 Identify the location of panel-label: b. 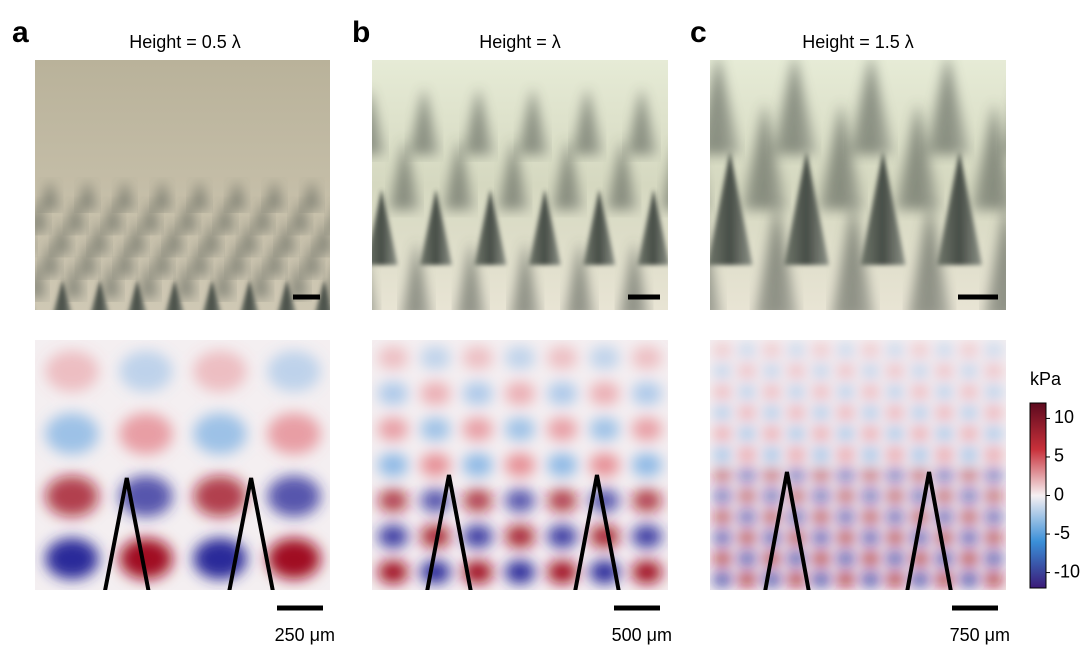
(361, 32).